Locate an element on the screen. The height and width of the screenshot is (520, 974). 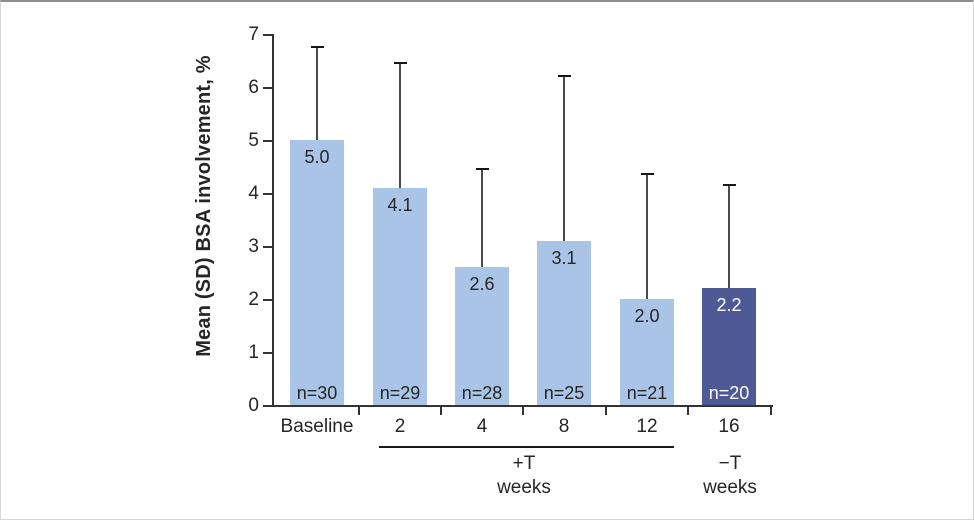
y-tick-label: 6 is located at coordinates (253, 87).